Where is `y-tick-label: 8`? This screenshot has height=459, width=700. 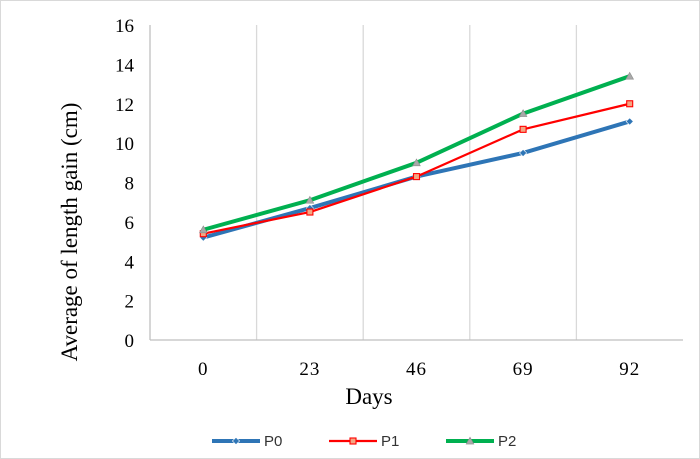 y-tick-label: 8 is located at coordinates (130, 184).